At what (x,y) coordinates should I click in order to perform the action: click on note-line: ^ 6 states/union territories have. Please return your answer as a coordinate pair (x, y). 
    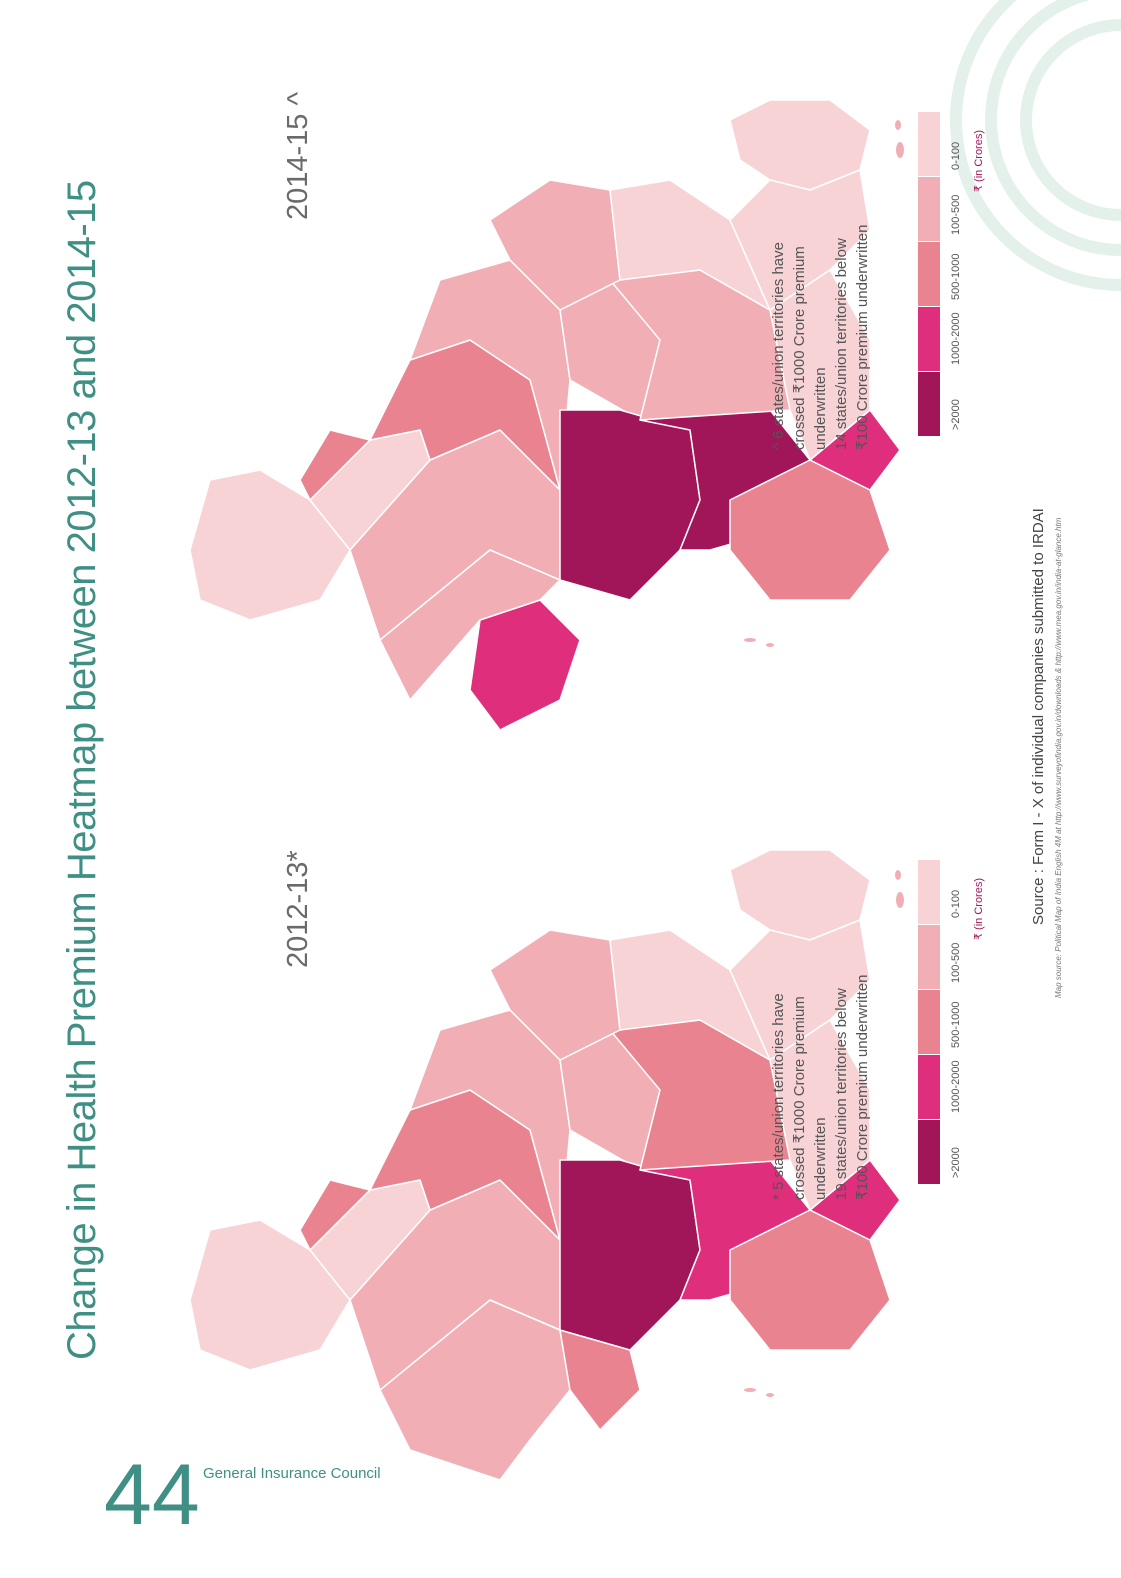
    Looking at the image, I should click on (778, 346).